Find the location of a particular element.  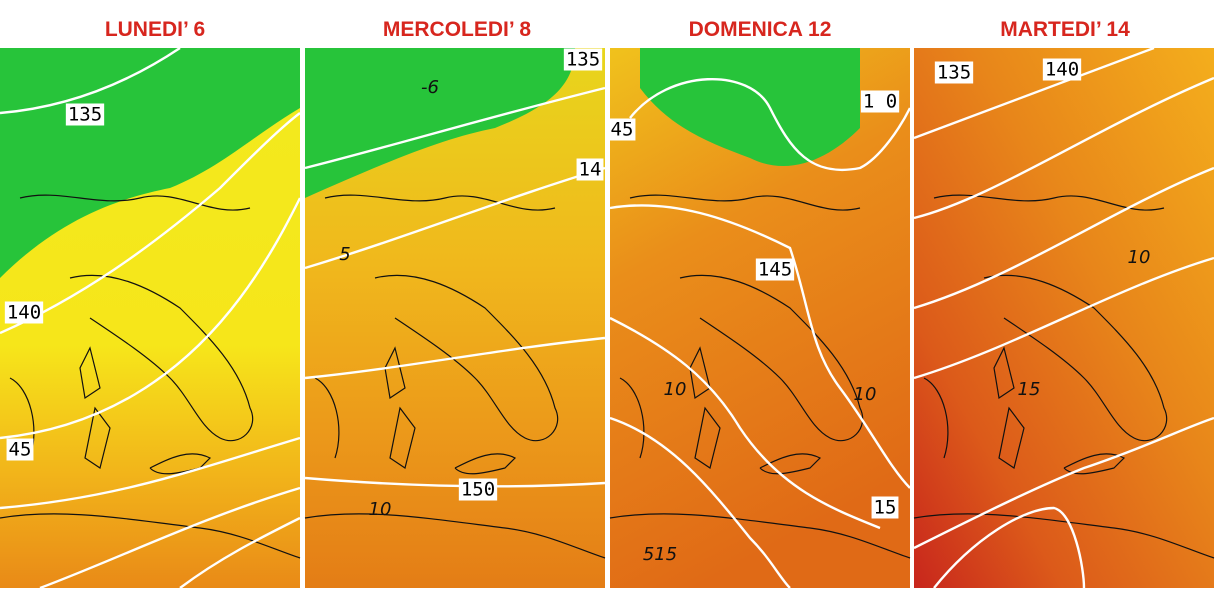

contour-label: 15 is located at coordinates (885, 508).